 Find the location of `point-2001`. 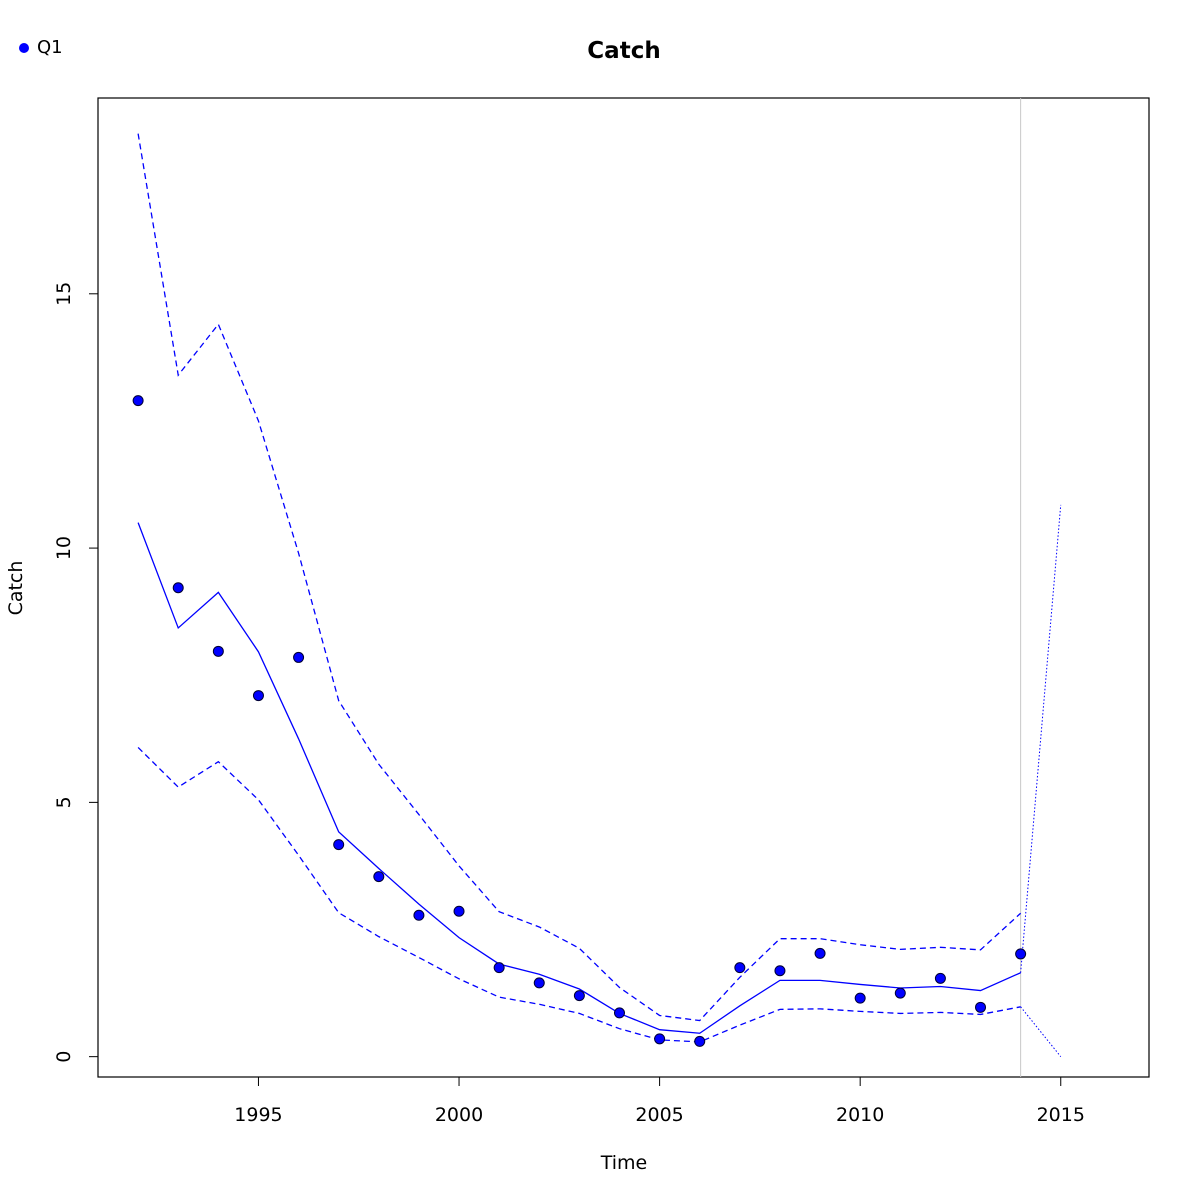

point-2001 is located at coordinates (499, 968).